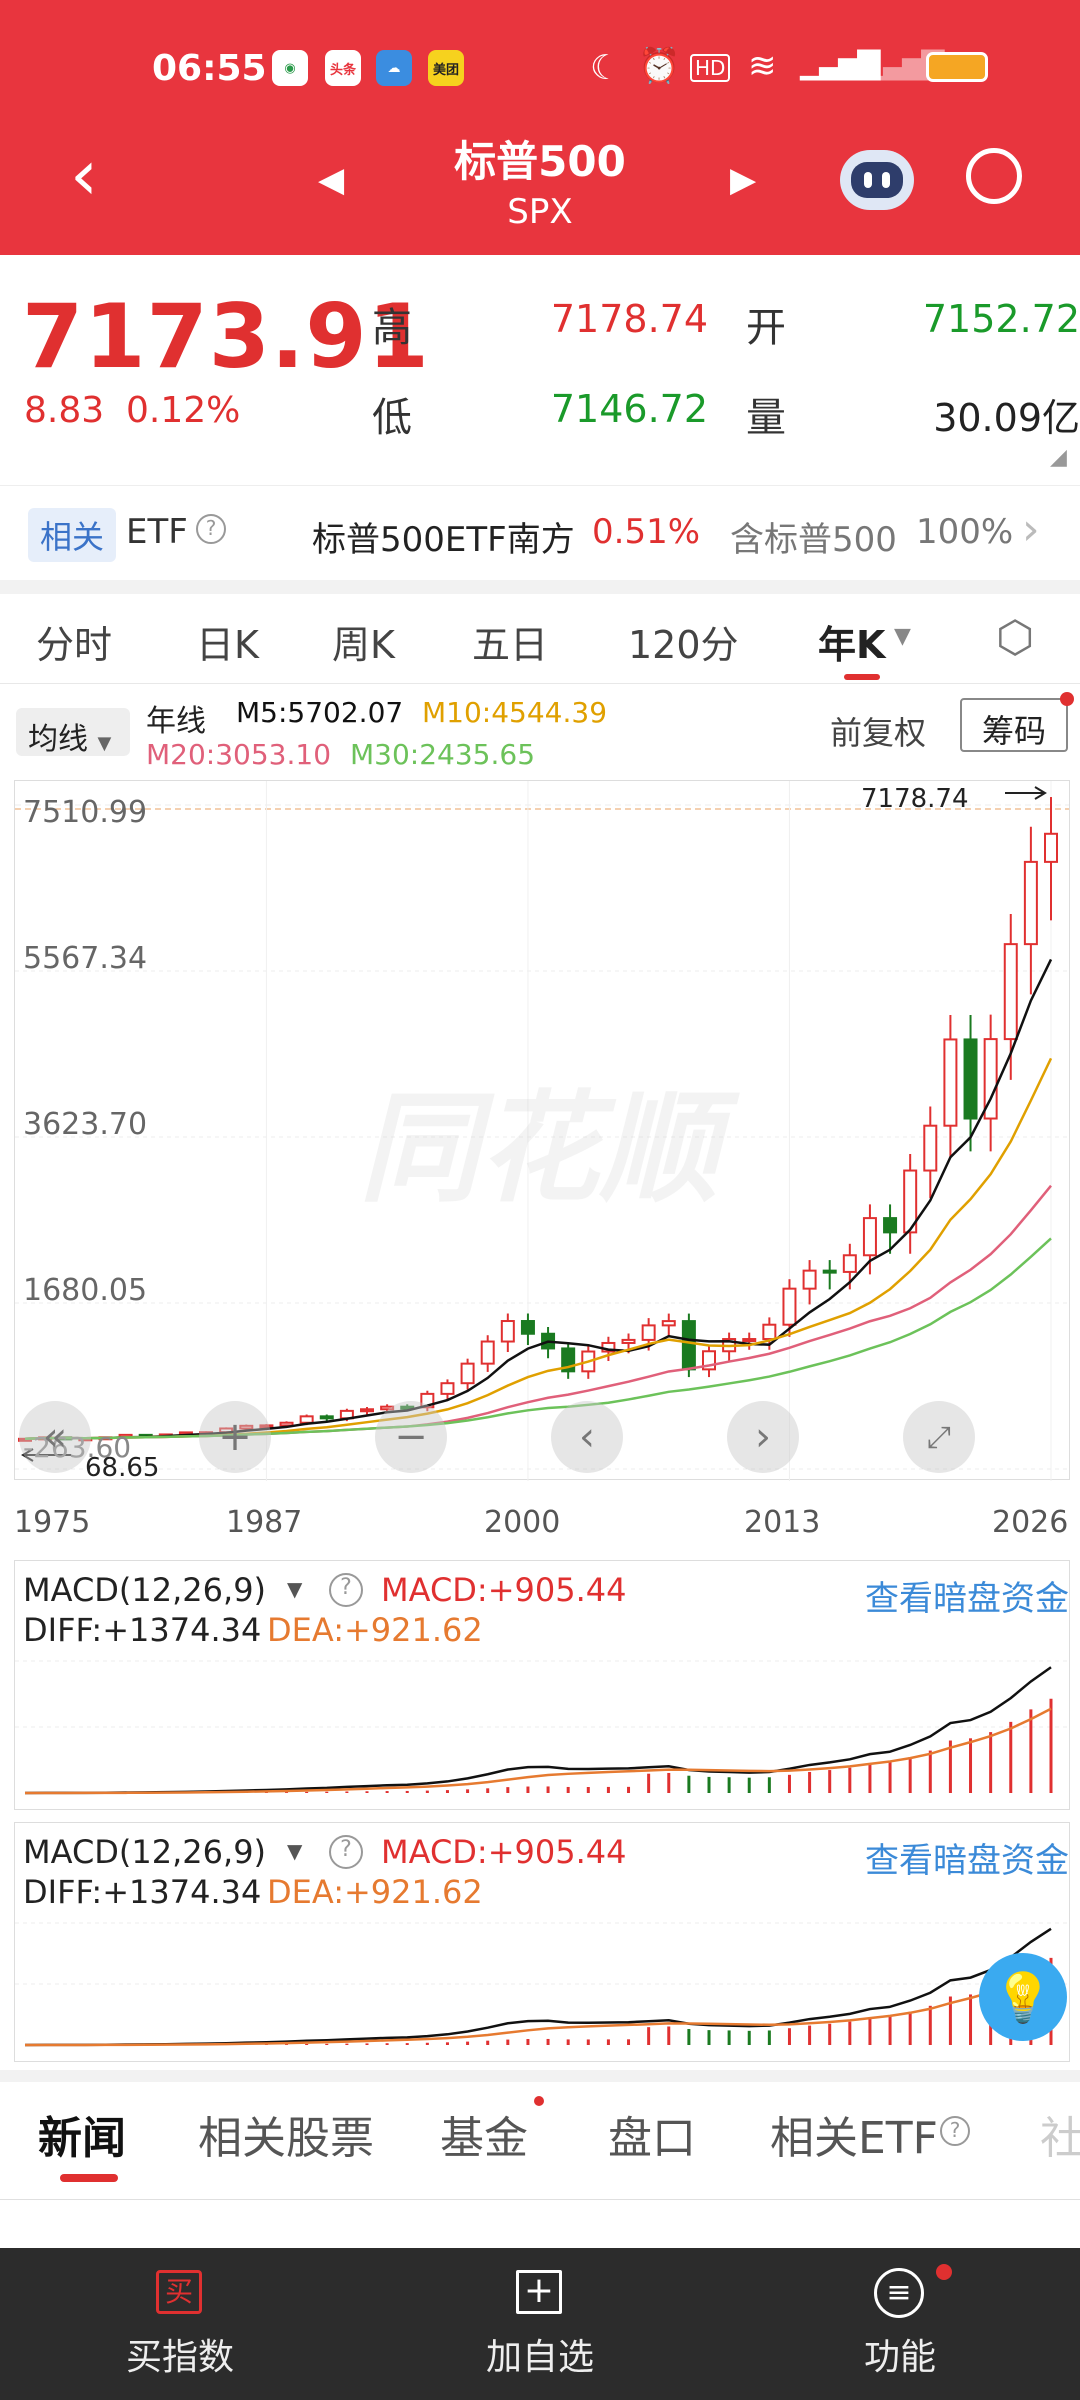  Describe the element at coordinates (813, 540) in the screenshot. I see `etf-holding-label: 含标普500` at that location.